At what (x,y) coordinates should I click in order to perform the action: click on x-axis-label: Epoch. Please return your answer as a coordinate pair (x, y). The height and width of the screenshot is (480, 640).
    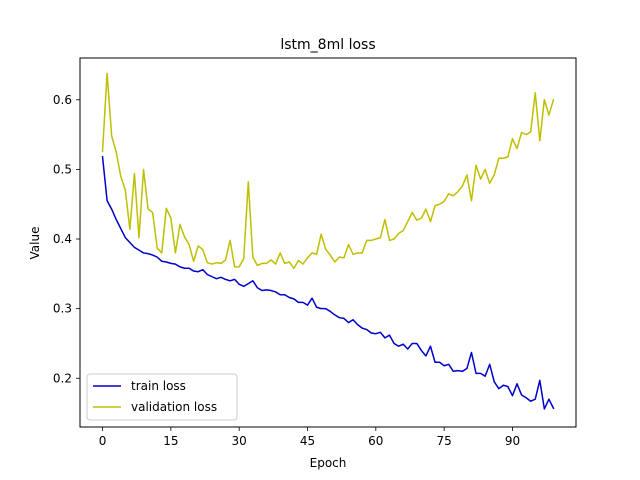
    Looking at the image, I should click on (328, 463).